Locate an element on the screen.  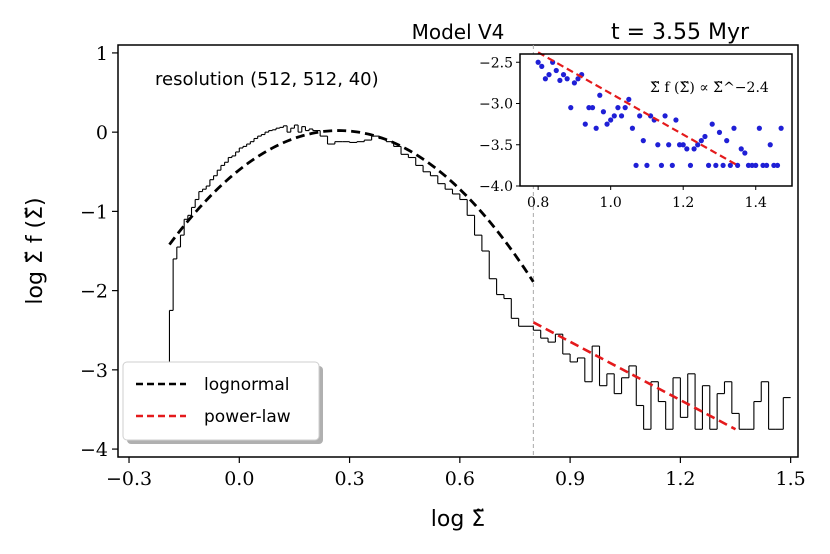
inset-x-tick-label: 1.4 is located at coordinates (756, 203).